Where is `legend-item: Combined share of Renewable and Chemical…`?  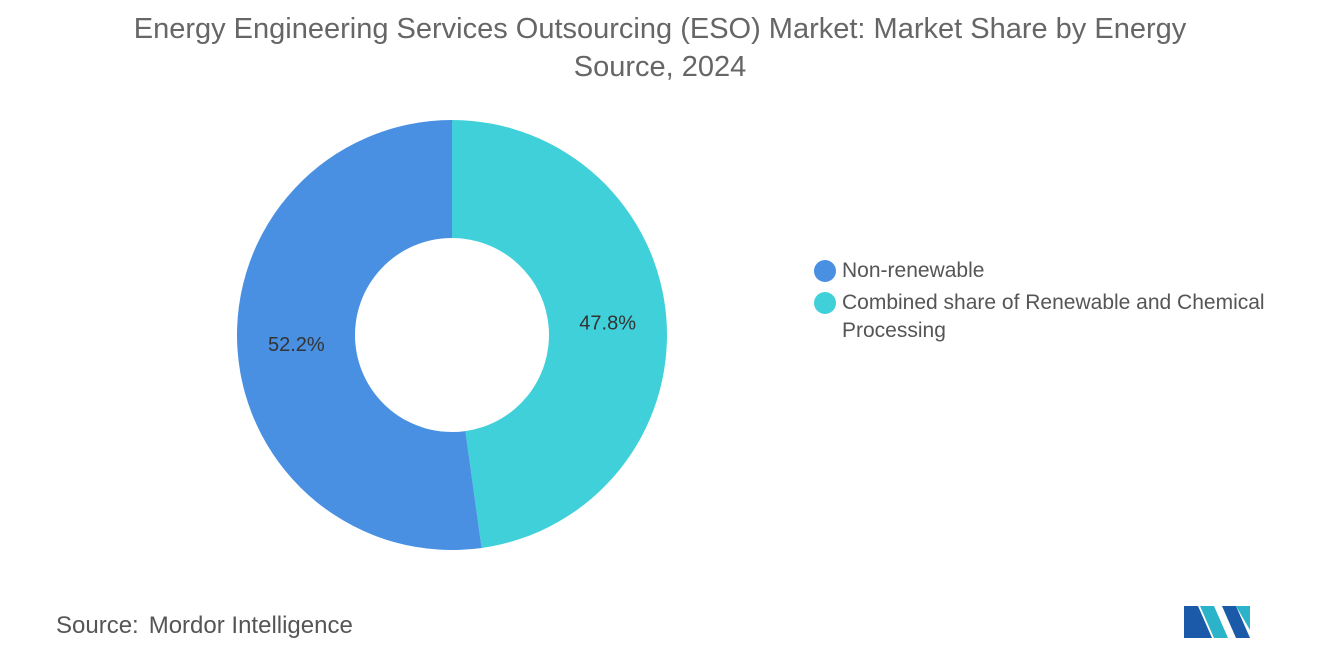
legend-item: Combined share of Renewable and Chemical… is located at coordinates (1064, 317).